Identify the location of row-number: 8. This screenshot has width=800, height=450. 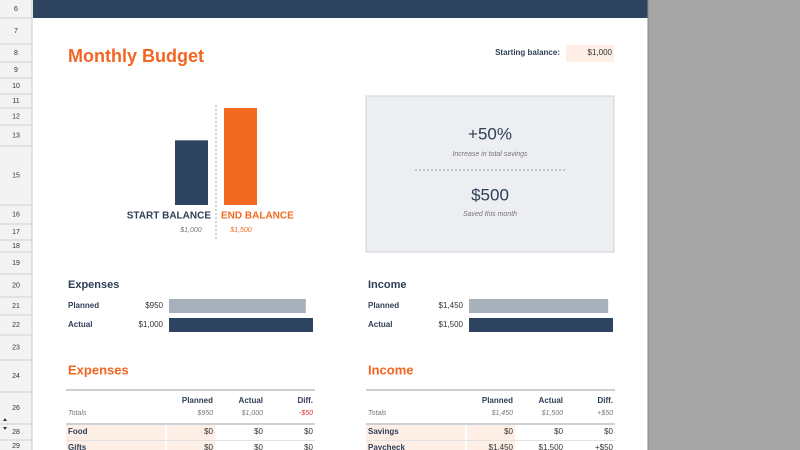
(16, 53).